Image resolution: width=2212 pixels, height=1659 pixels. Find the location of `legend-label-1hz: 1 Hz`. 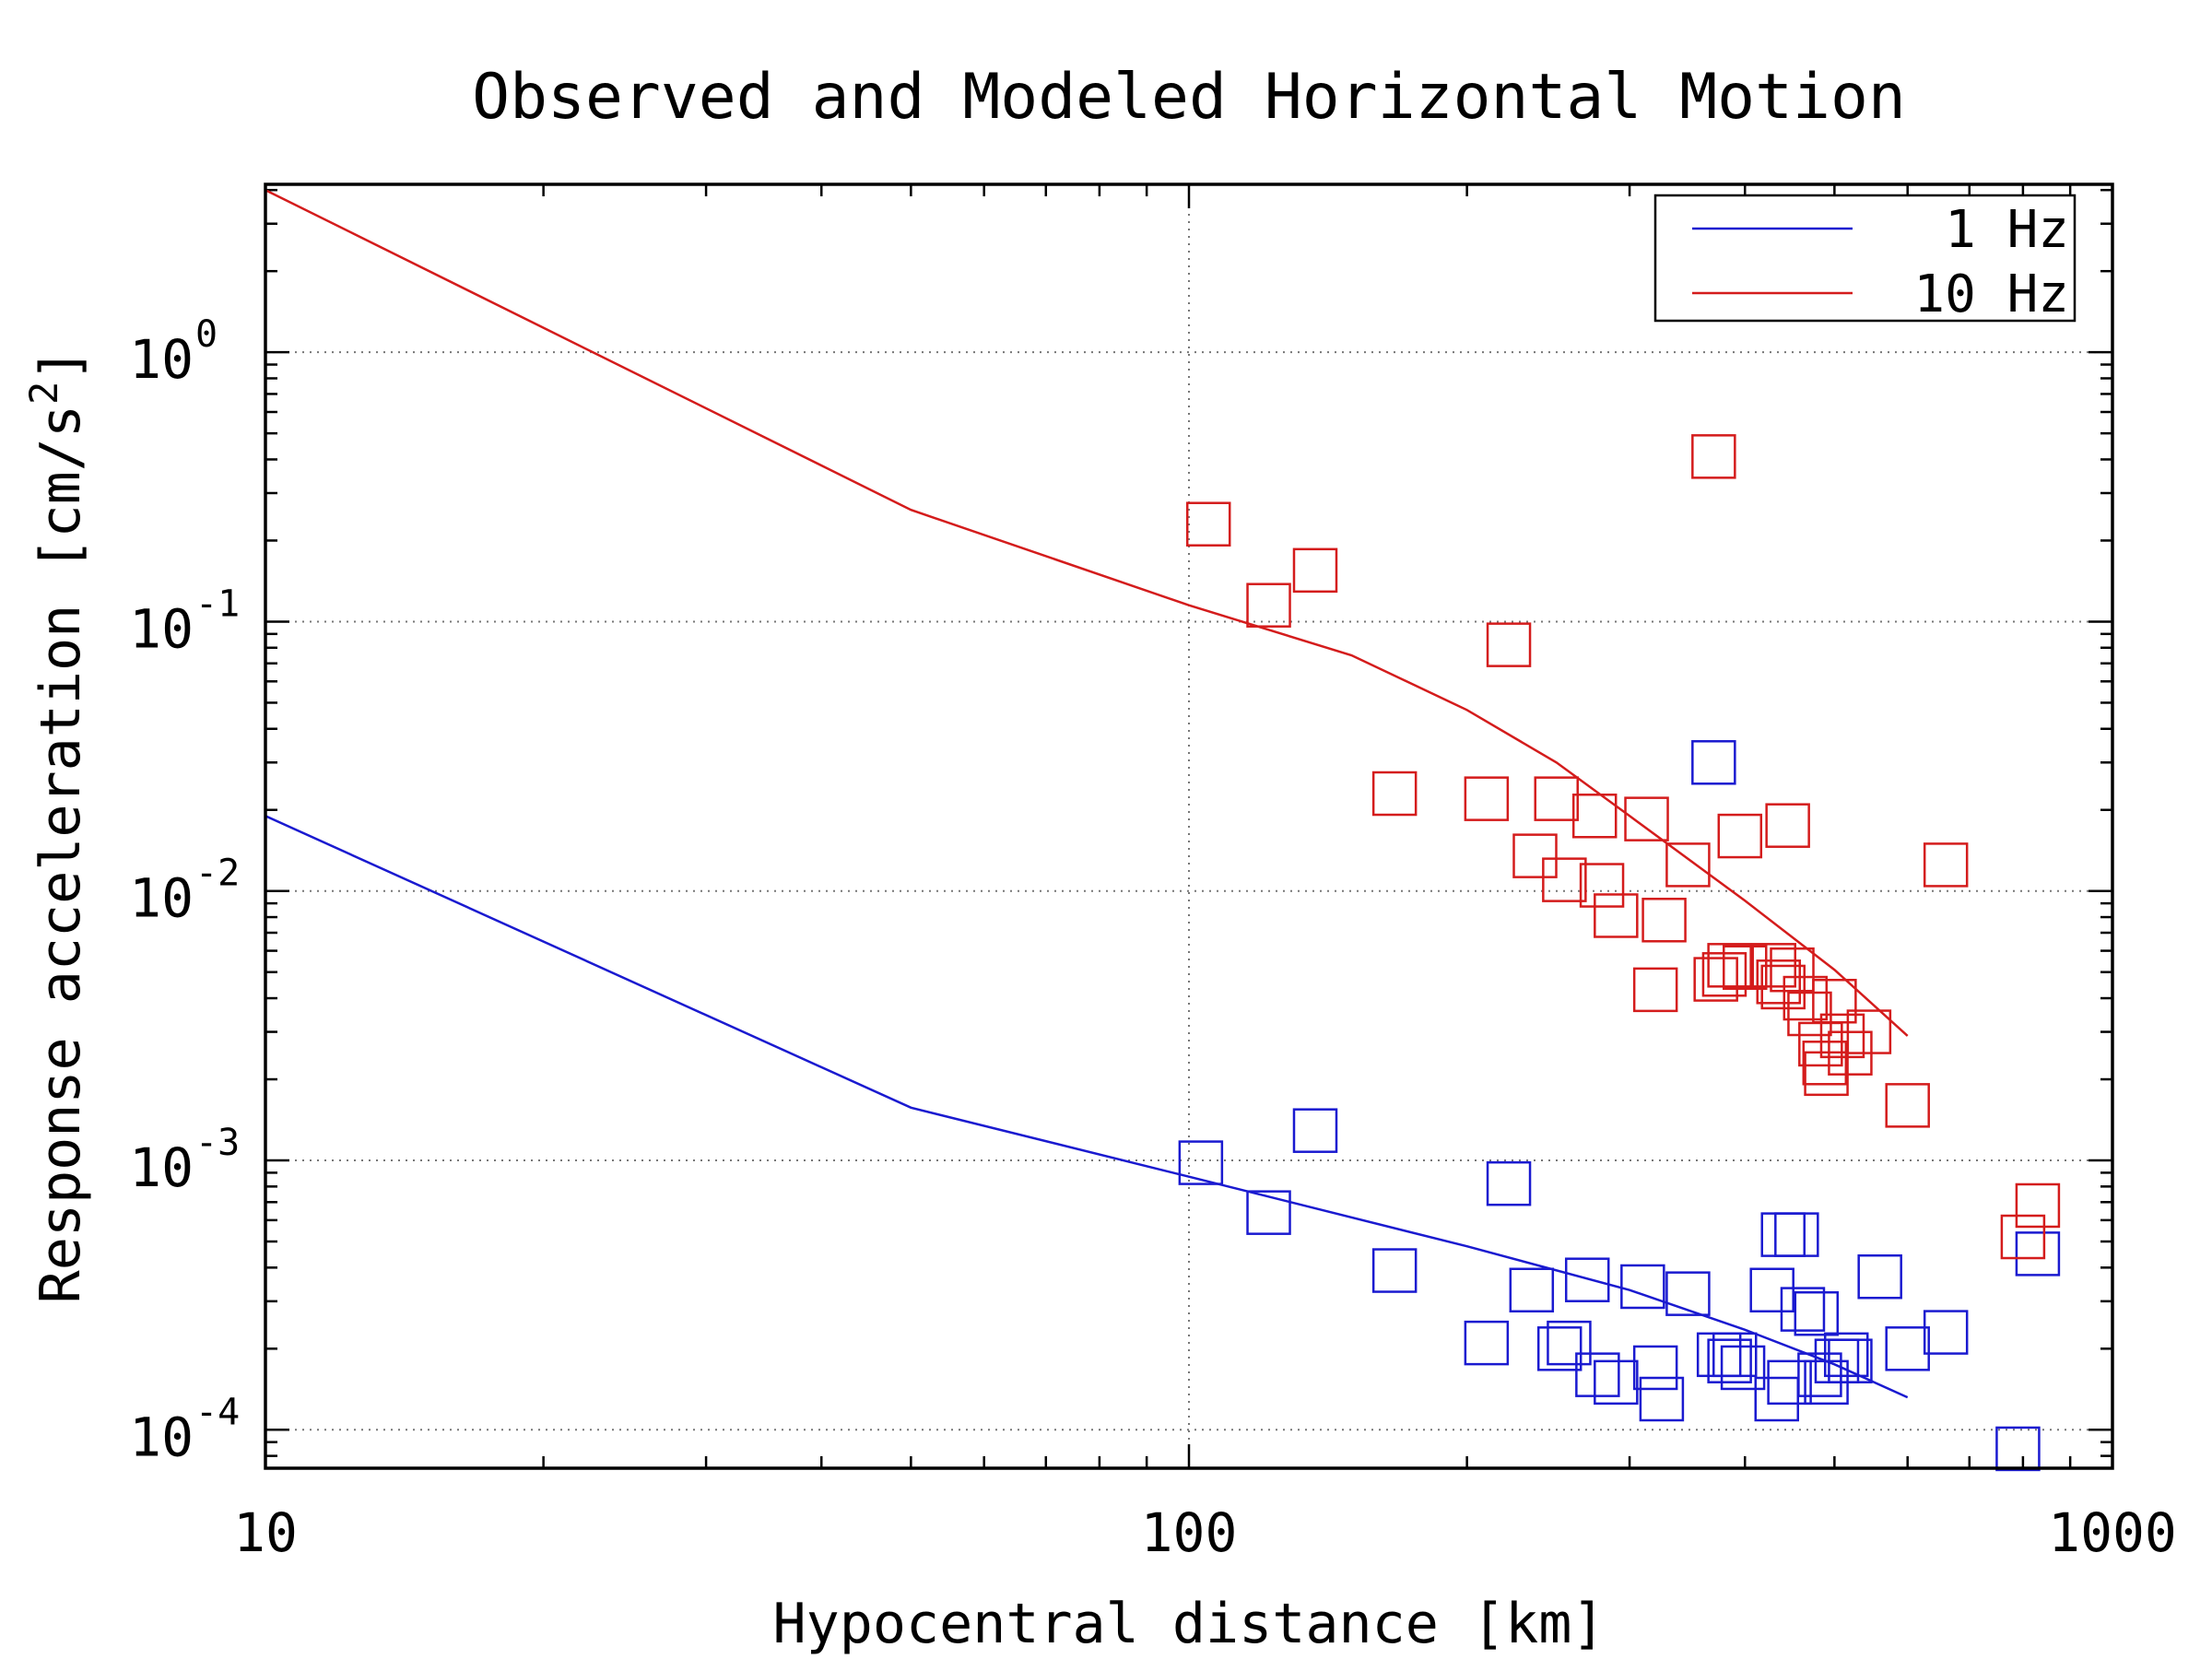

legend-label-1hz: 1 Hz is located at coordinates (2007, 230).